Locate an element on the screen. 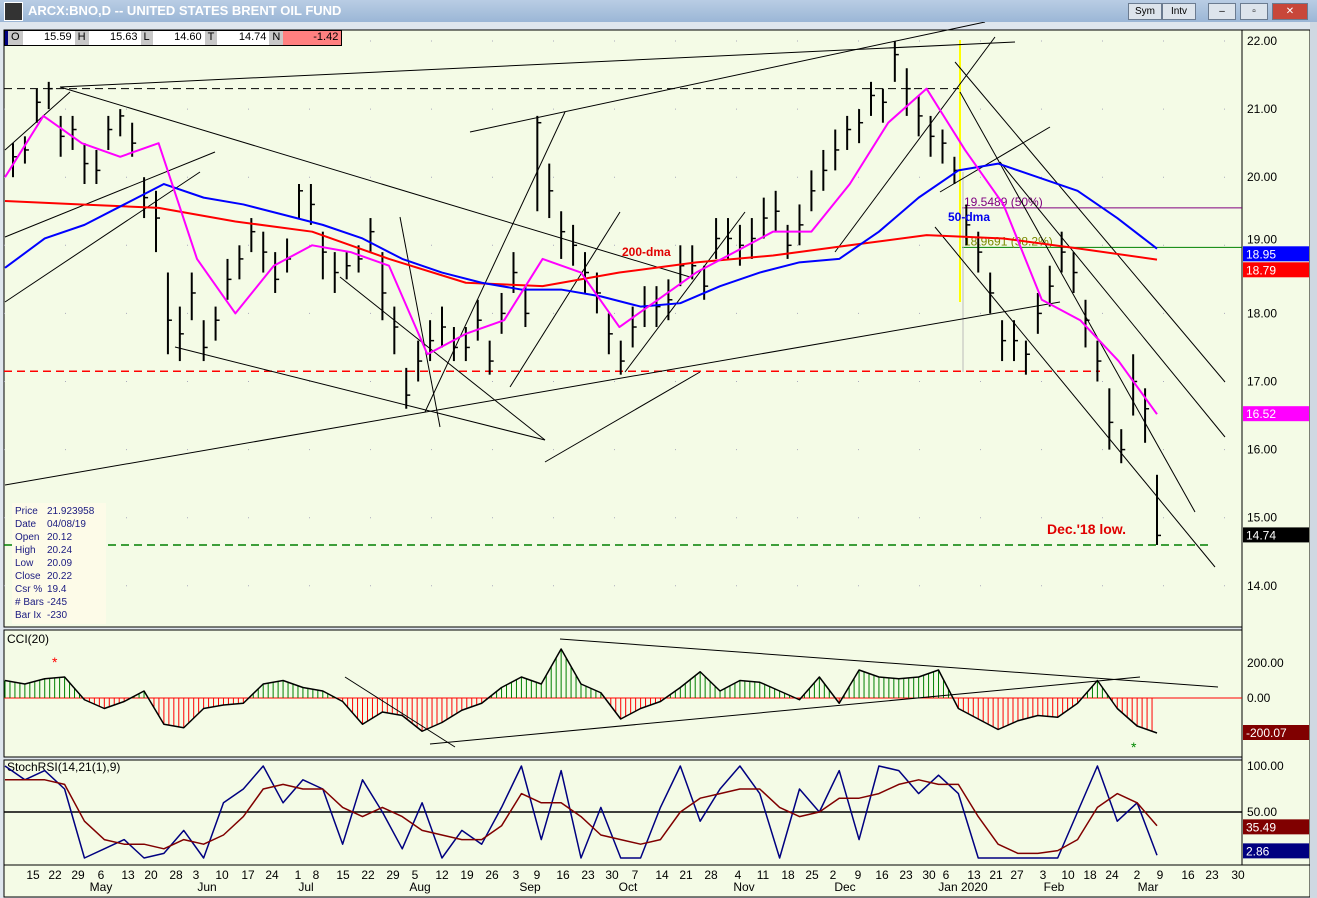 The height and width of the screenshot is (898, 1317). cci-trendline is located at coordinates (785, 710).